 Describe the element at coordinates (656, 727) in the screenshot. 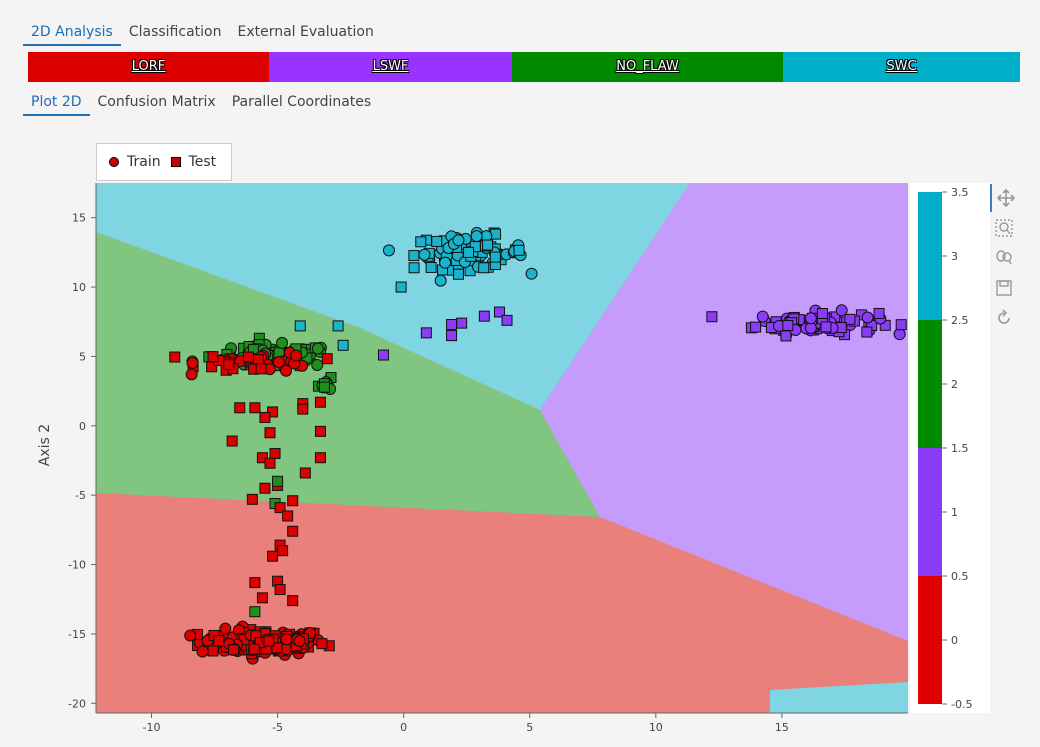

I see `x-tick-label: 10` at that location.